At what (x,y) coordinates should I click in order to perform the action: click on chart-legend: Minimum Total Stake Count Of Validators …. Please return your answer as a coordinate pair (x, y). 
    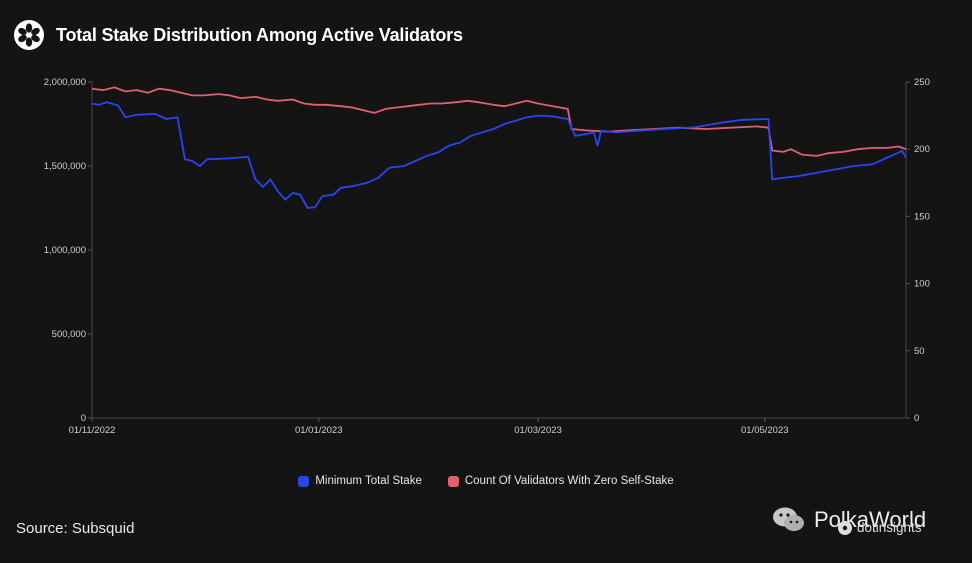
    Looking at the image, I should click on (486, 481).